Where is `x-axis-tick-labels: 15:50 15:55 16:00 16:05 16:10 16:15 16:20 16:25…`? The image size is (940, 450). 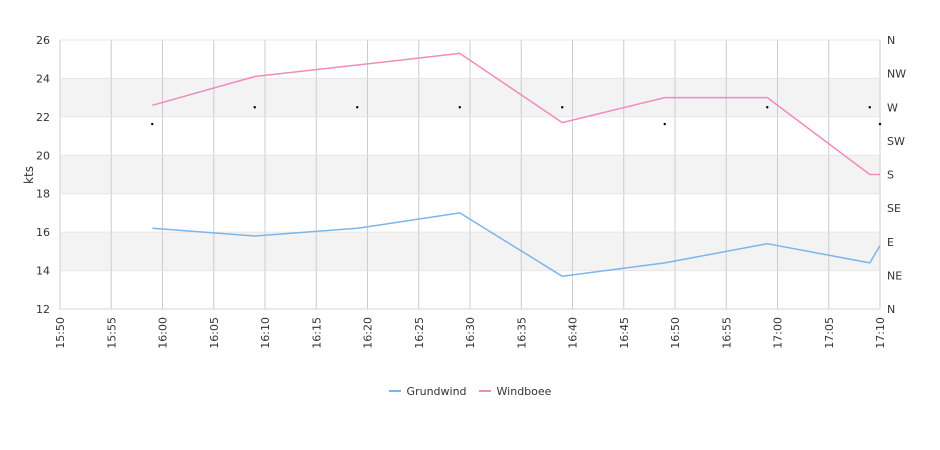 x-axis-tick-labels: 15:50 15:55 16:00 16:05 16:10 16:15 16:20 16:25… is located at coordinates (470, 333).